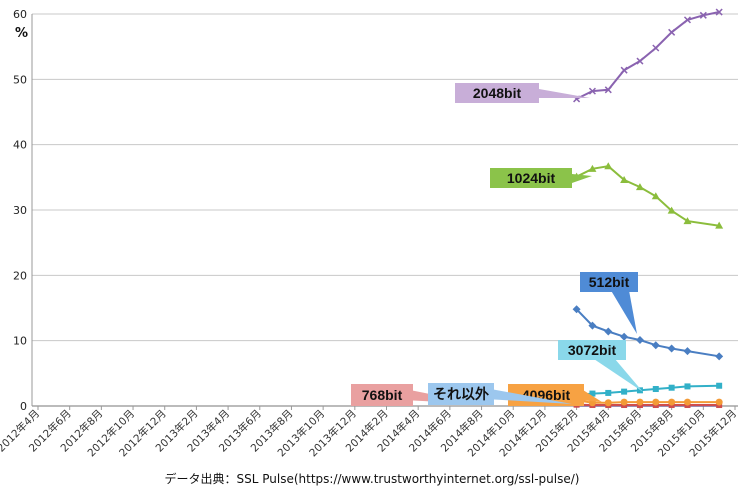  I want to click on series-2048bit, so click(648, 55).